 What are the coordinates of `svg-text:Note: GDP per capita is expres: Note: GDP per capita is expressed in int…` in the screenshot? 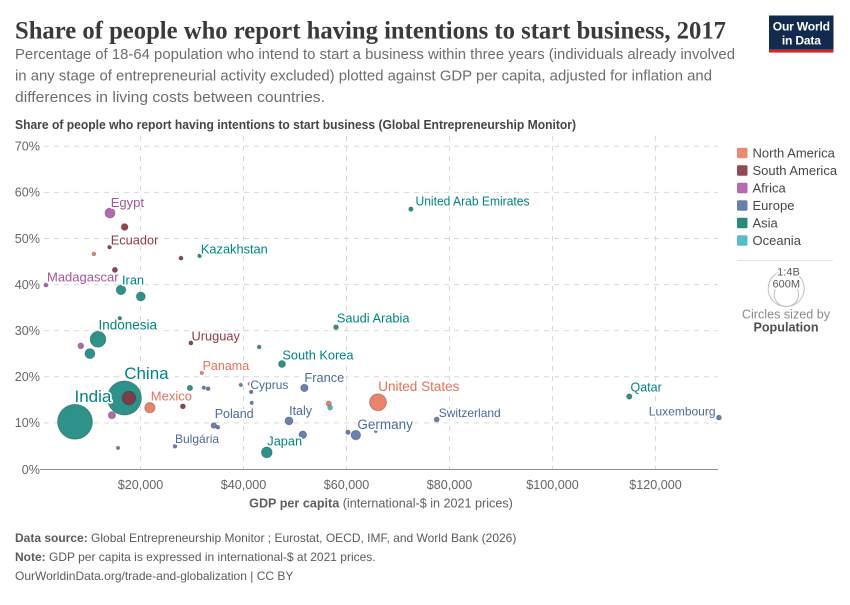 It's located at (195, 557).